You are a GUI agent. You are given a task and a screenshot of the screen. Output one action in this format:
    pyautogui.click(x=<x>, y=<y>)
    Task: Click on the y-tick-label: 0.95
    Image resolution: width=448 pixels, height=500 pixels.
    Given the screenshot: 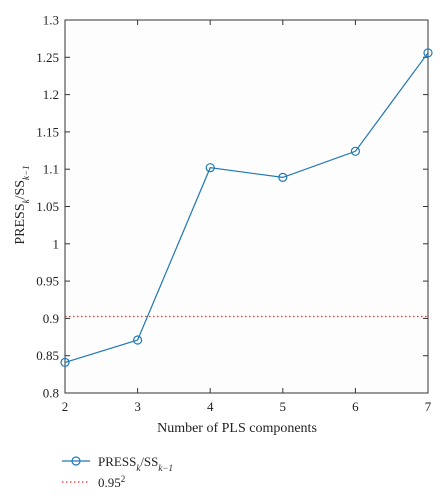 What is the action you would take?
    pyautogui.click(x=47, y=281)
    